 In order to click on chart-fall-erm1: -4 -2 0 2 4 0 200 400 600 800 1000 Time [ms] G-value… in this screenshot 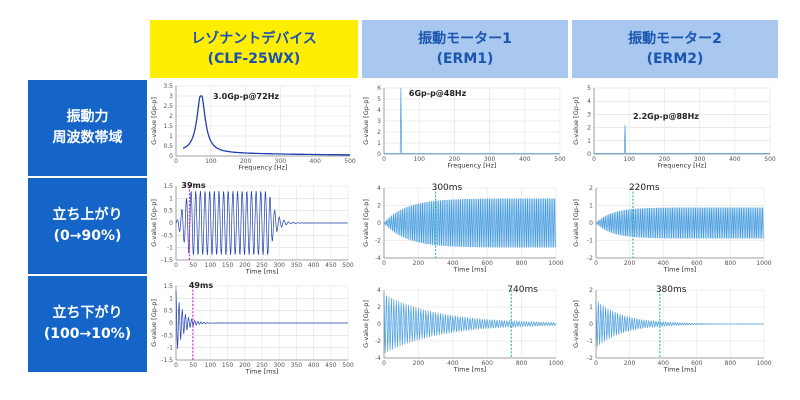, I will do `click(463, 329)`.